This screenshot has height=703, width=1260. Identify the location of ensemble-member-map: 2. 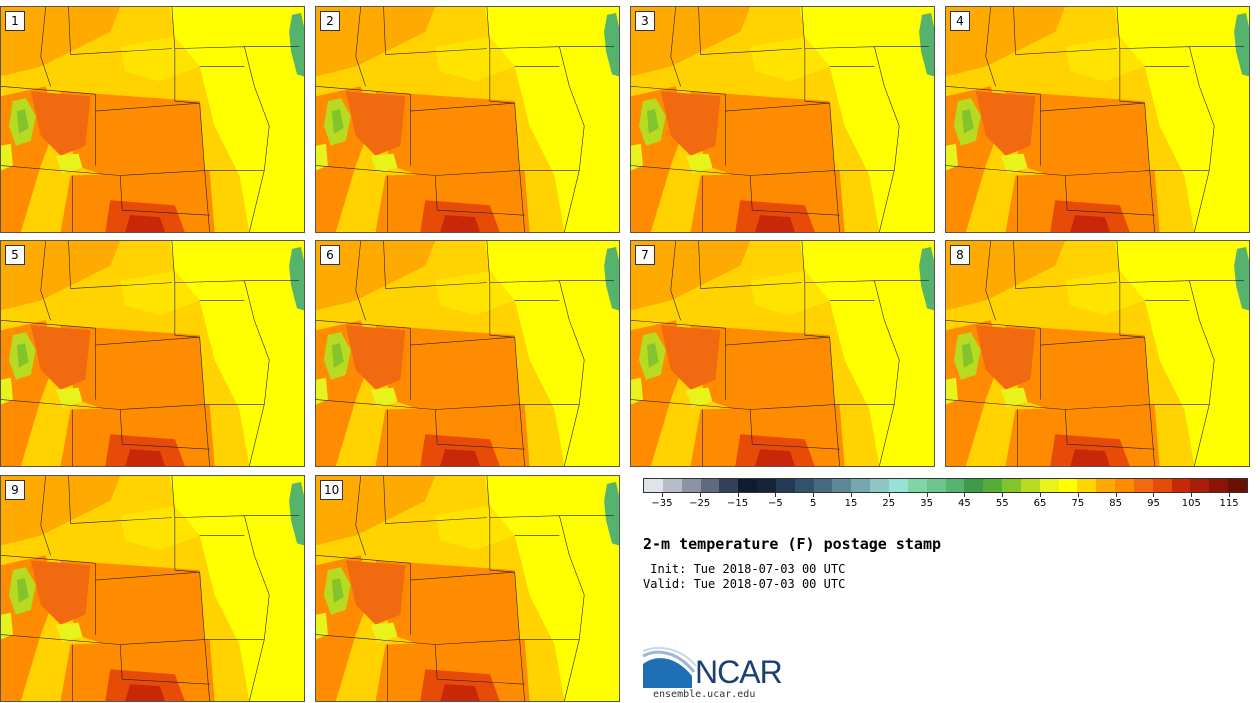
(467, 119).